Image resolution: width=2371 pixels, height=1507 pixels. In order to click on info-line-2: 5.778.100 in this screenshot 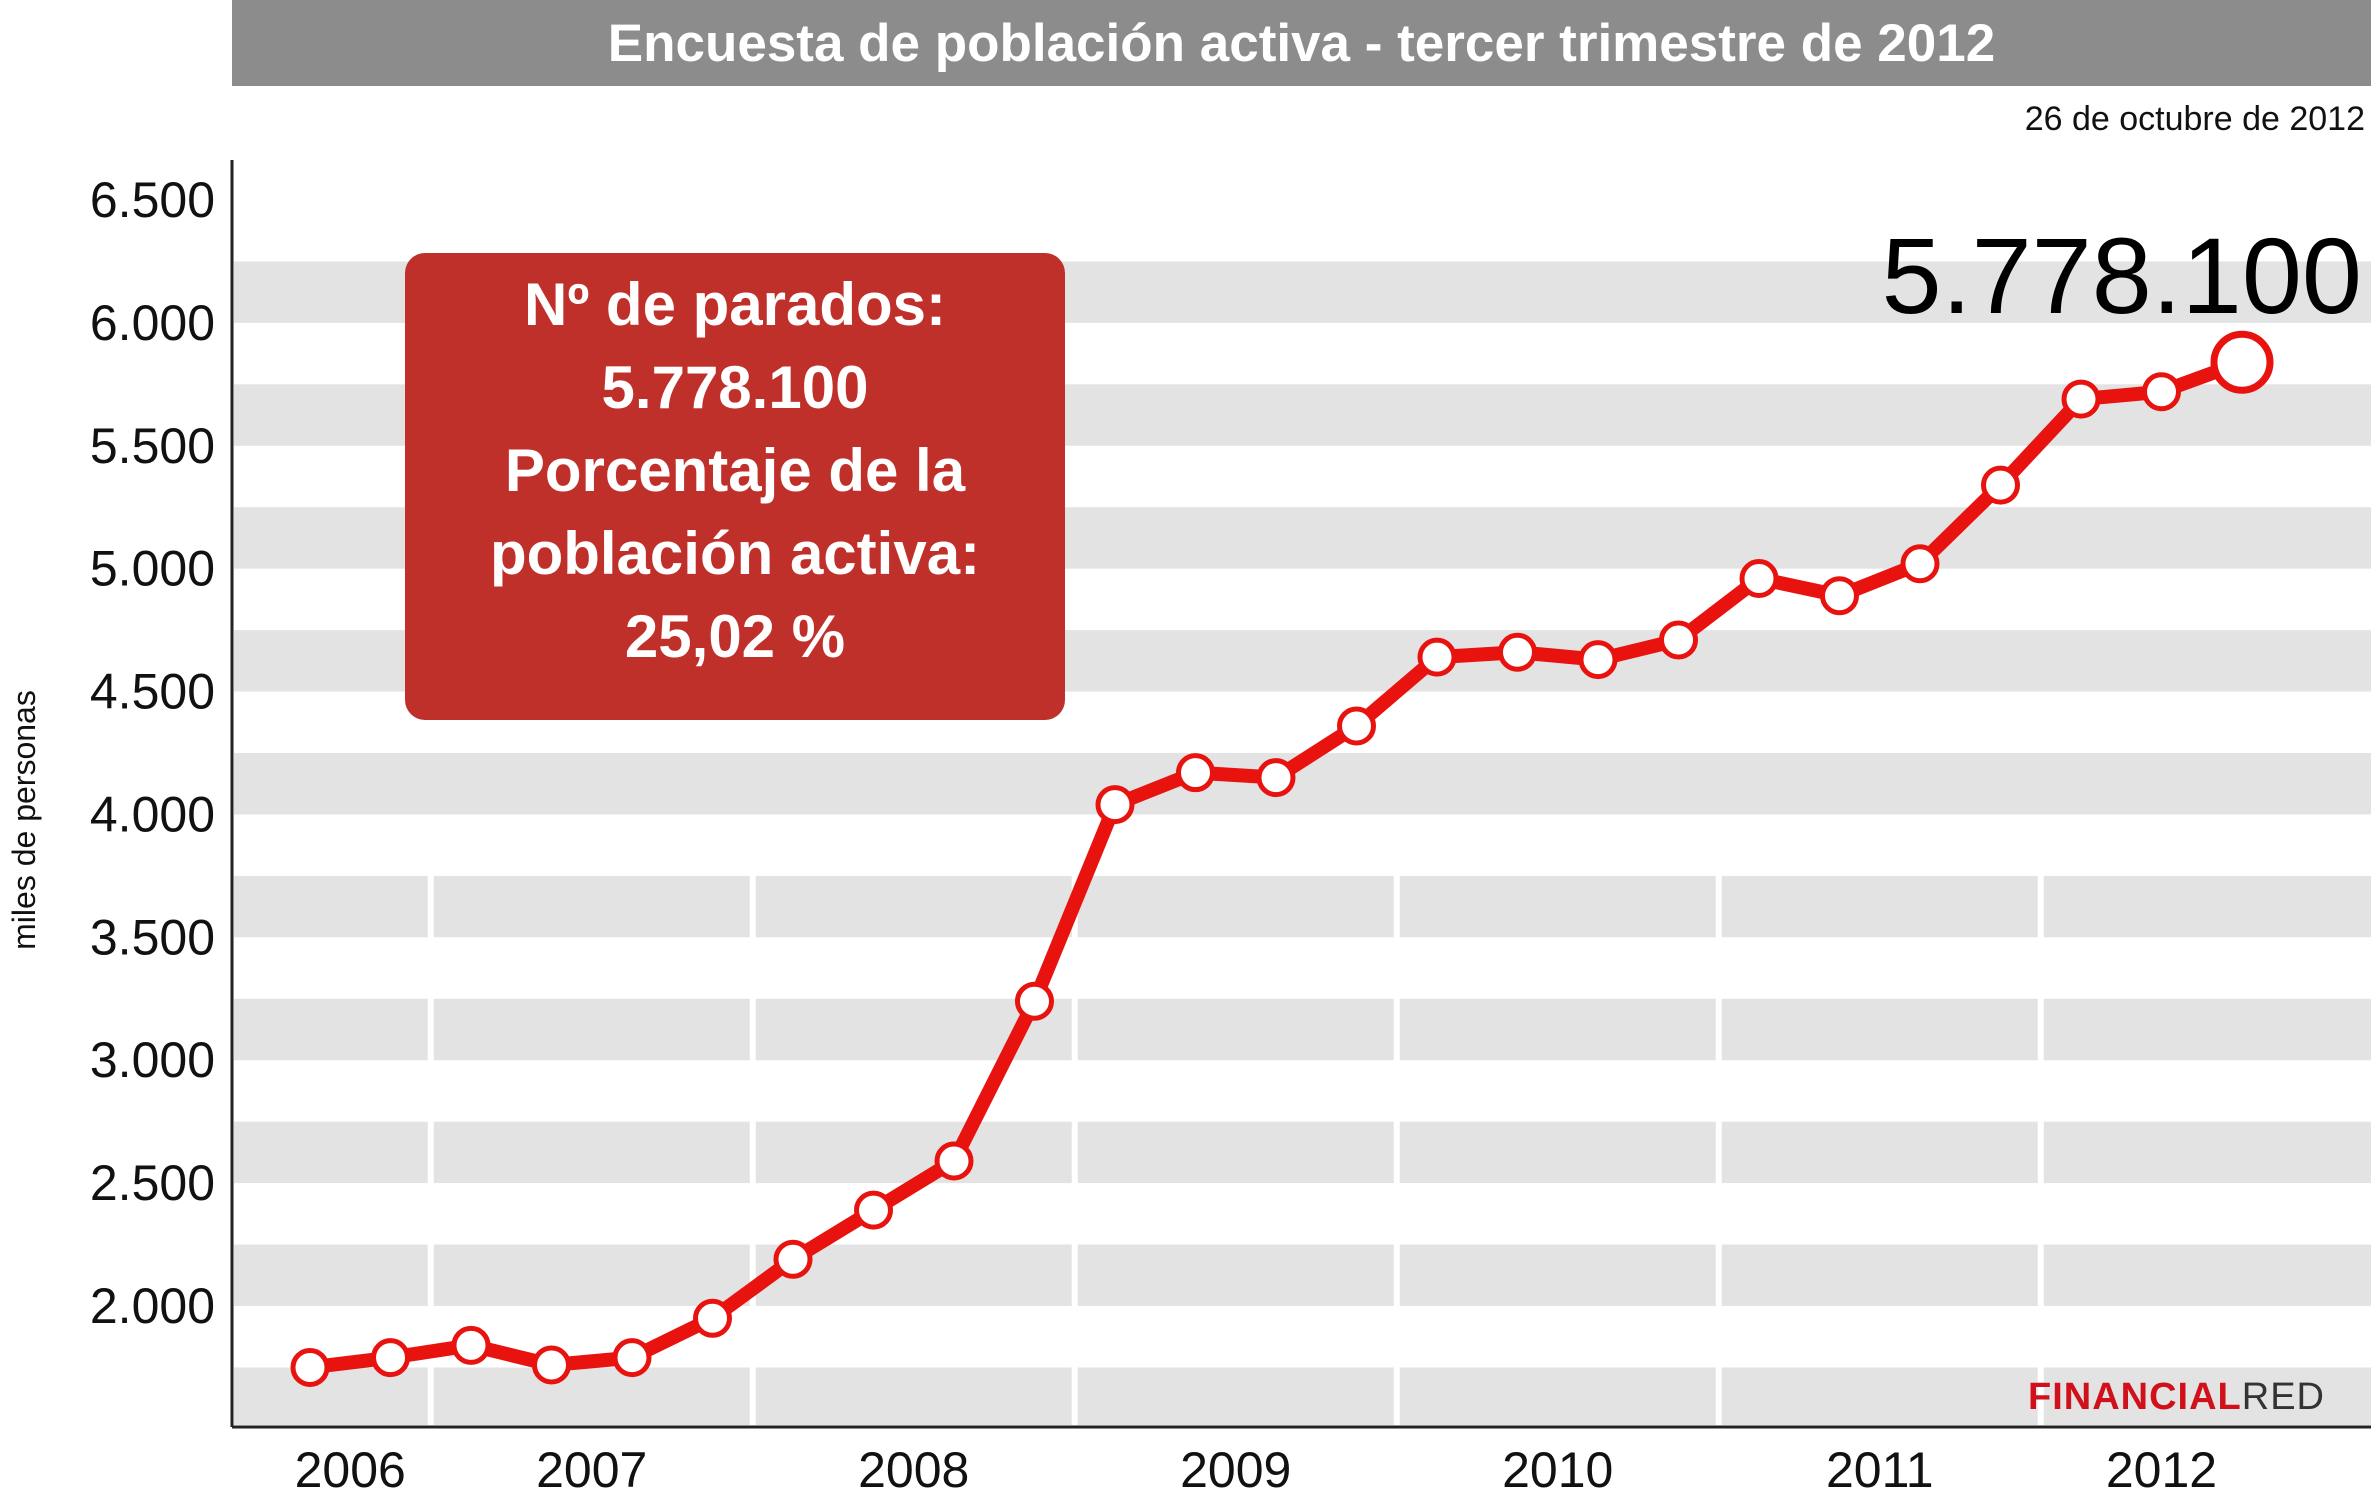, I will do `click(735, 387)`.